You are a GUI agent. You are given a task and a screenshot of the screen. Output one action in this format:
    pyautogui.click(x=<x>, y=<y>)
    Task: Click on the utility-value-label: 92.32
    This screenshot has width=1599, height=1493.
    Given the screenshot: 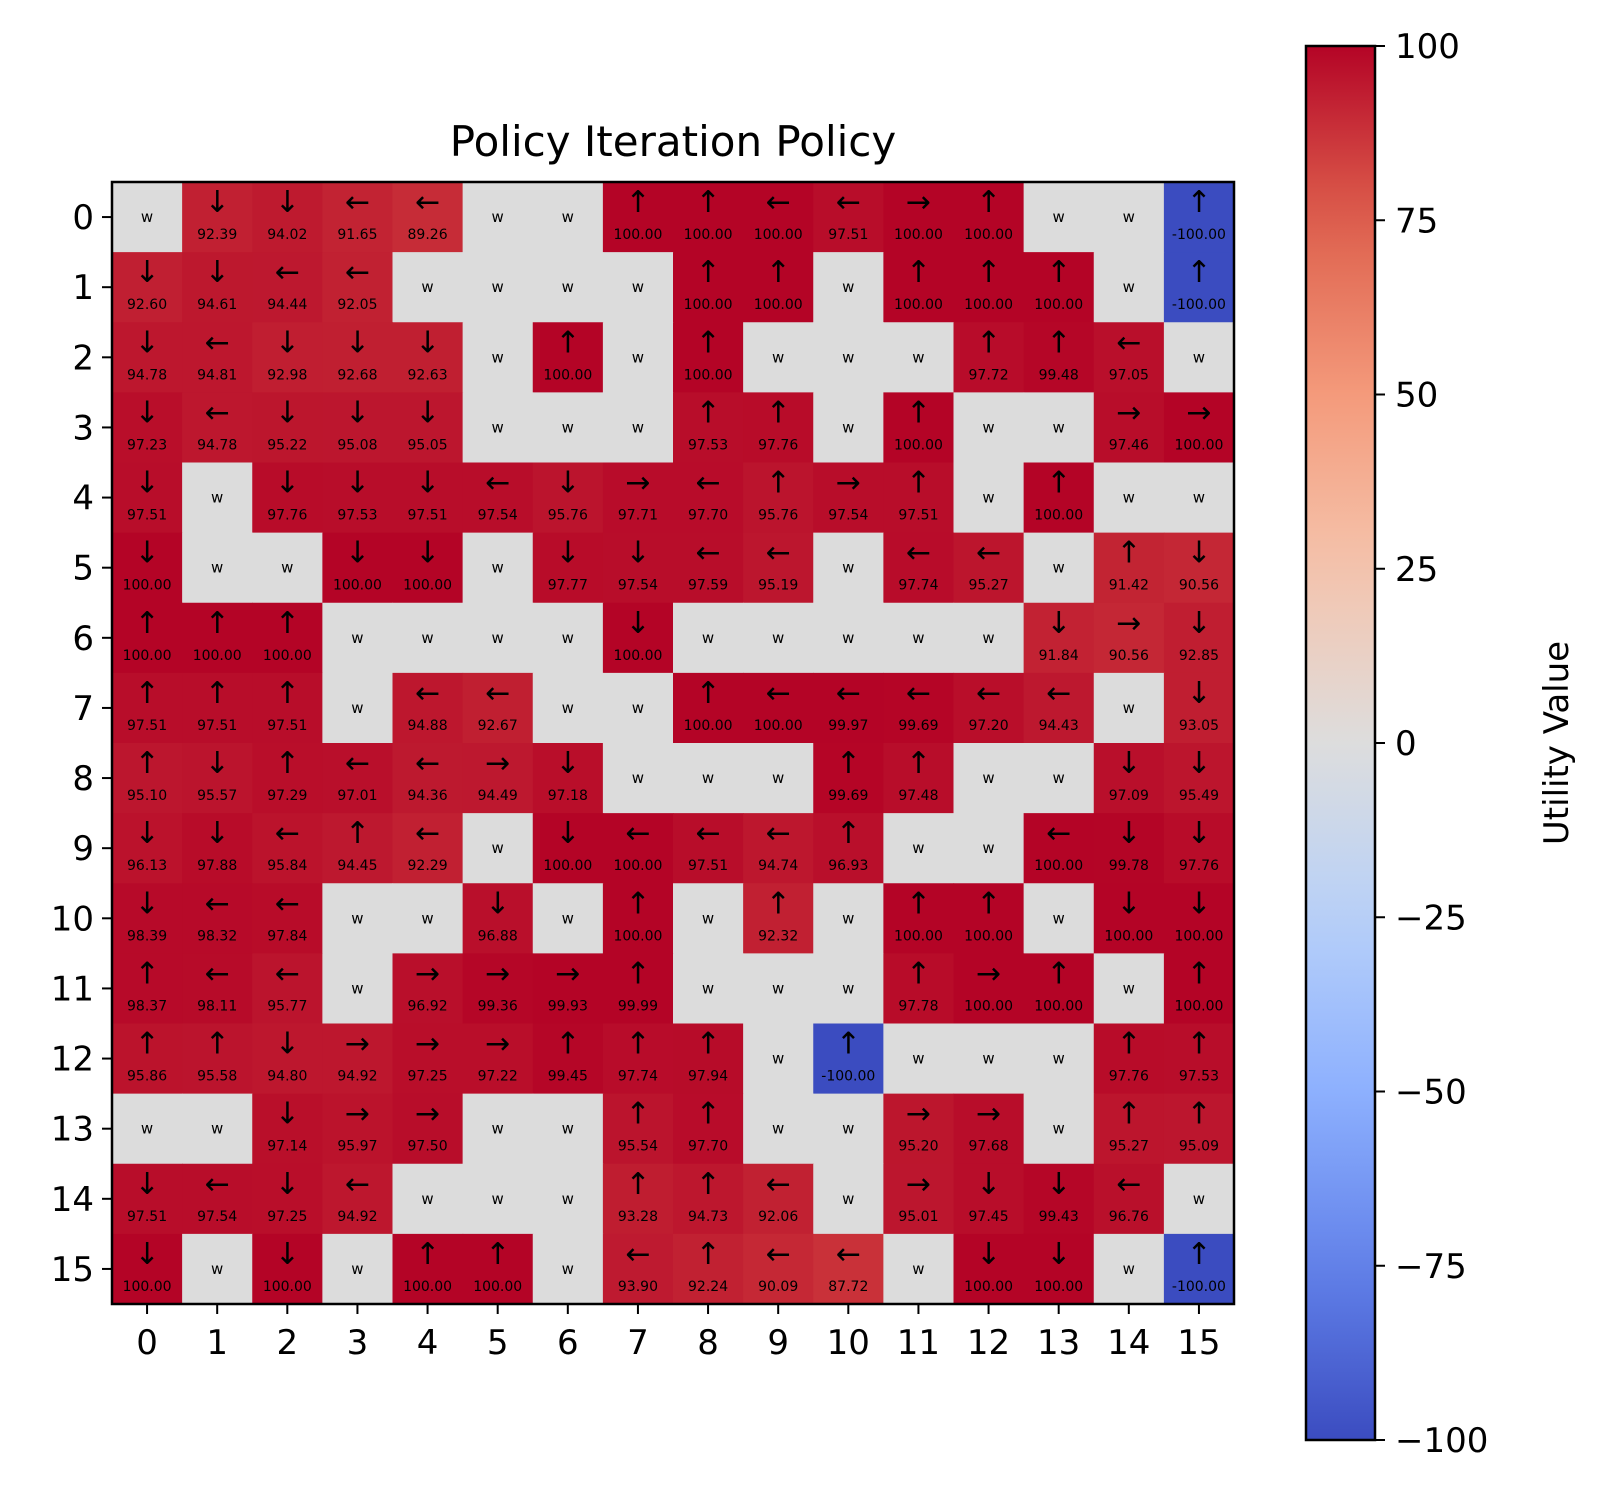 What is the action you would take?
    pyautogui.click(x=778, y=936)
    